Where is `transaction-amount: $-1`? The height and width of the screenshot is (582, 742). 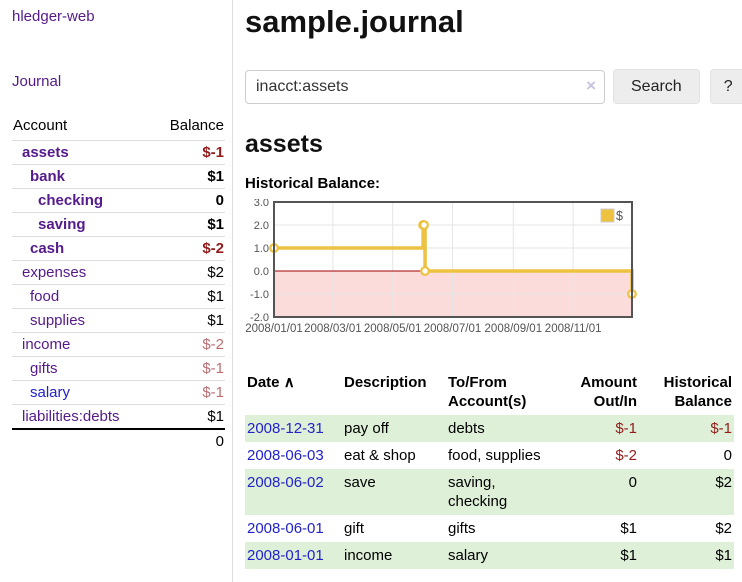
transaction-amount: $-1 is located at coordinates (626, 428).